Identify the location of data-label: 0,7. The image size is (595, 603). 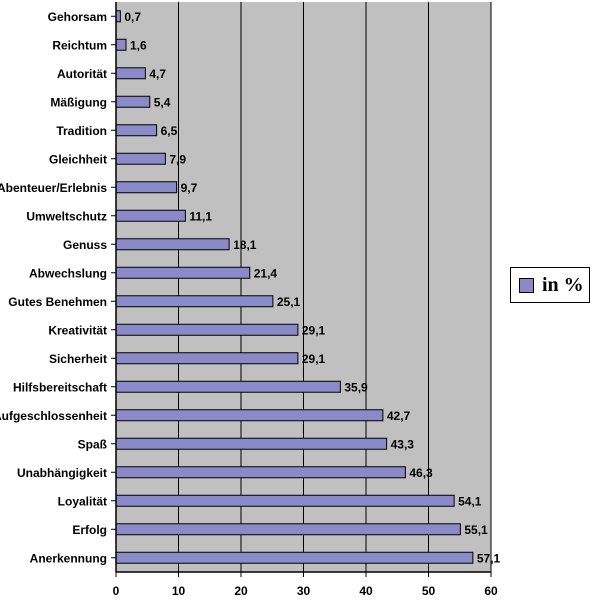
(132, 17).